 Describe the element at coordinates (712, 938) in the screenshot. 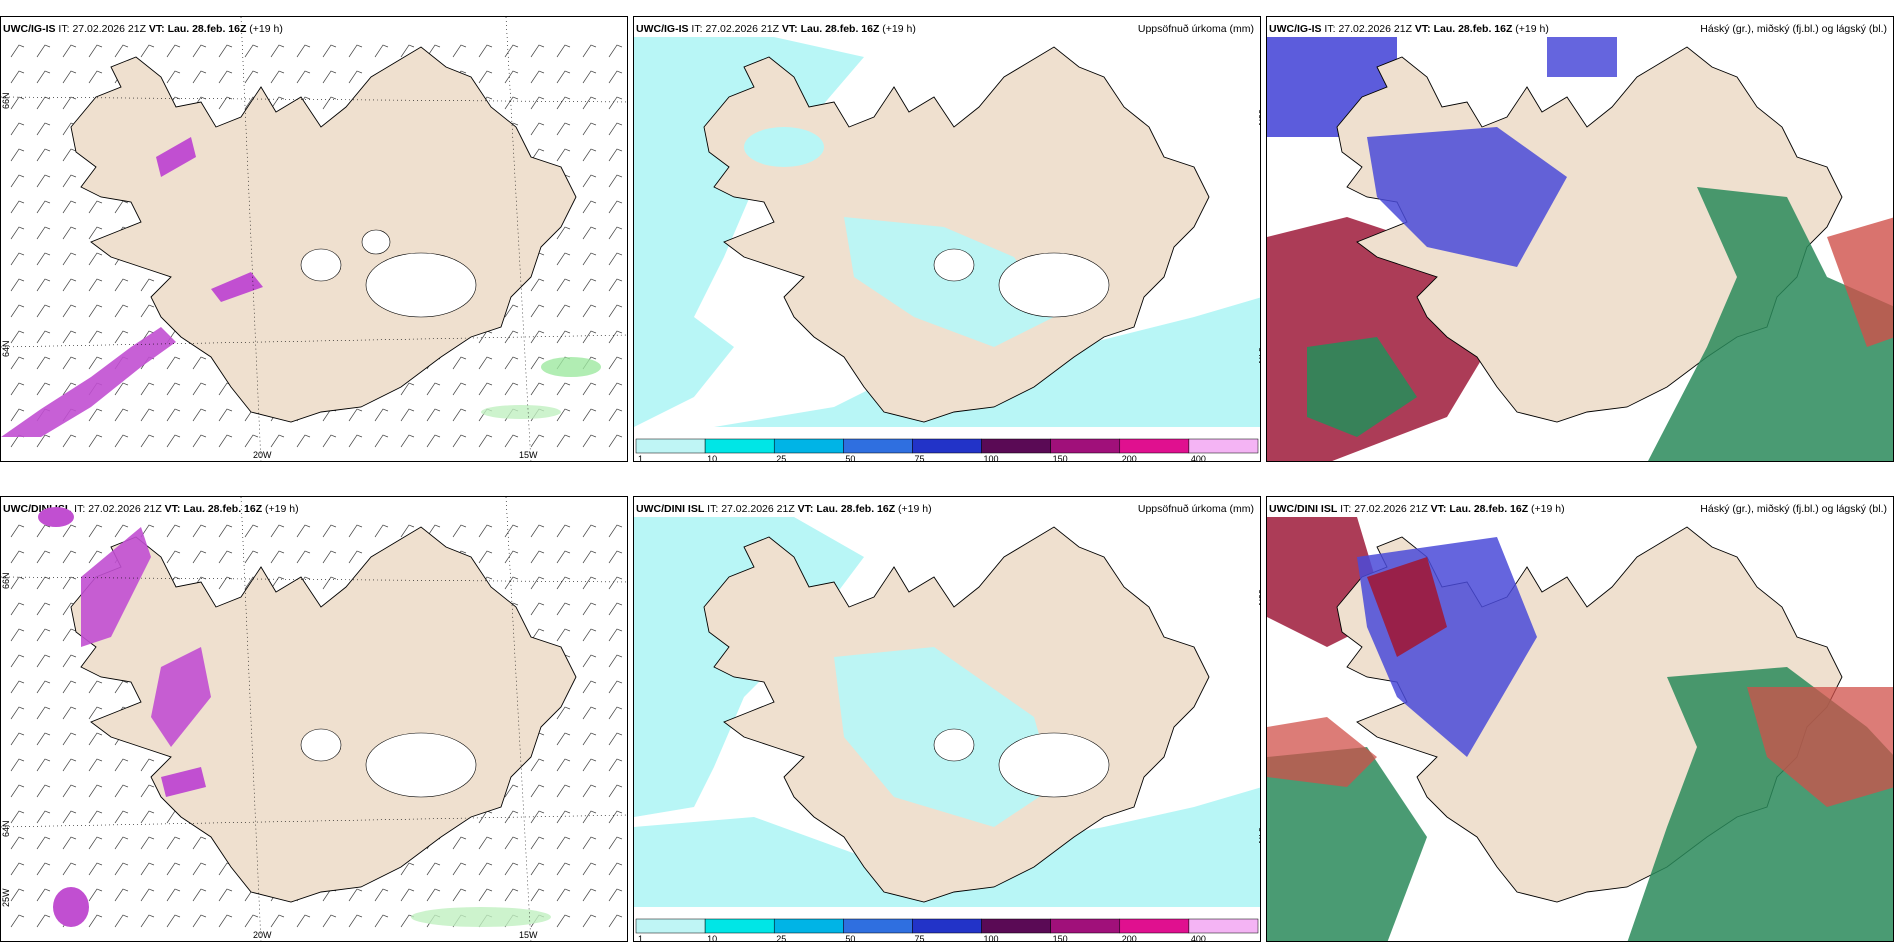

I see `colorbar-tick-label: 10` at that location.